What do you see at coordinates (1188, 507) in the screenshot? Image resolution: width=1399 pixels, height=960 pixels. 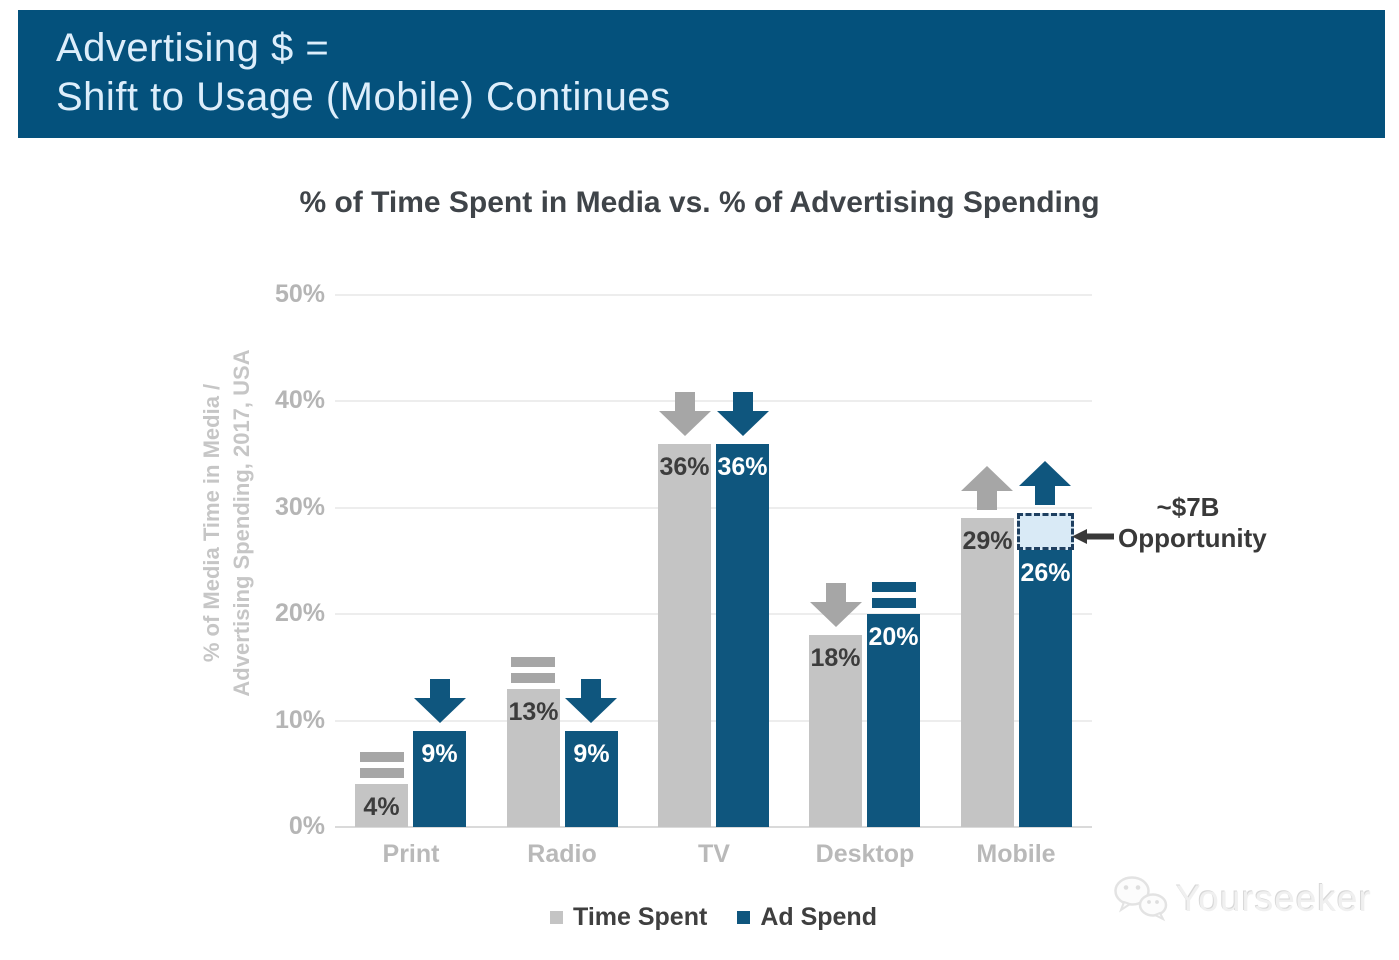 I see `opportunity-value: ~$7B` at bounding box center [1188, 507].